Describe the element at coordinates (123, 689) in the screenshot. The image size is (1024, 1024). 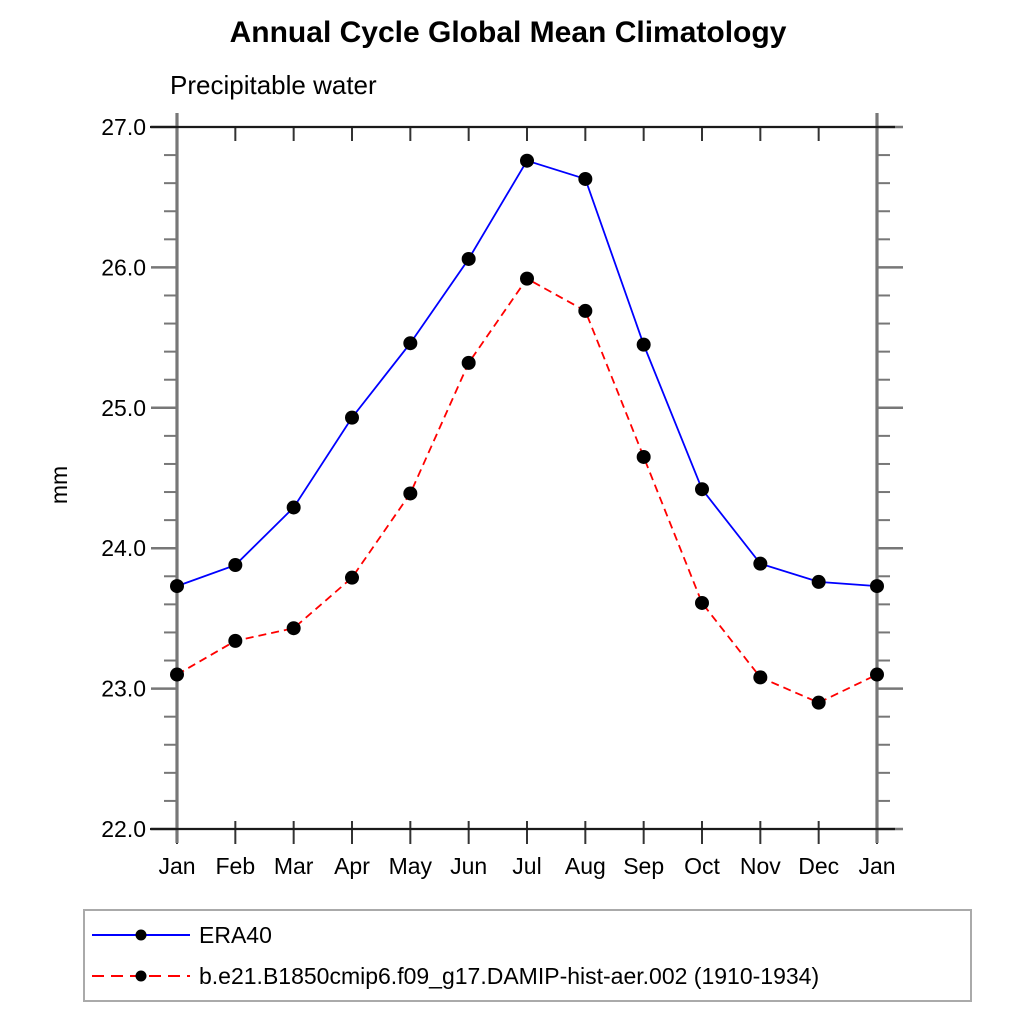
I see `y-tick-label: 23.0` at that location.